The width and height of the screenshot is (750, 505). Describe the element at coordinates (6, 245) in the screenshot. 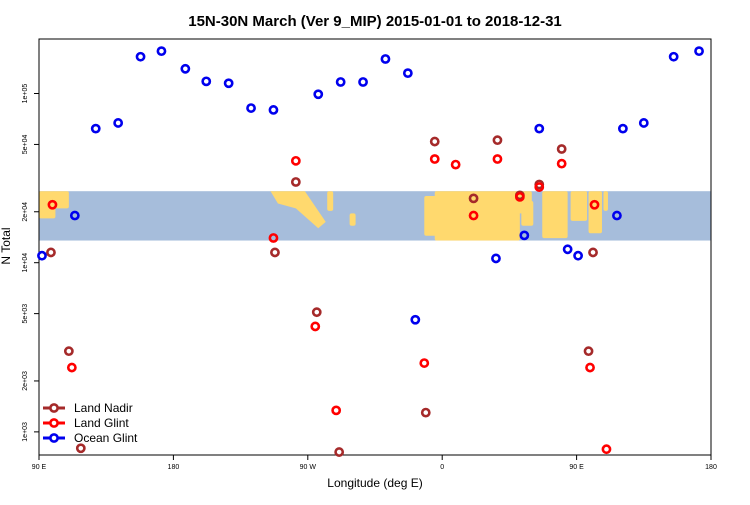

I see `y-axis-label: N Total` at that location.